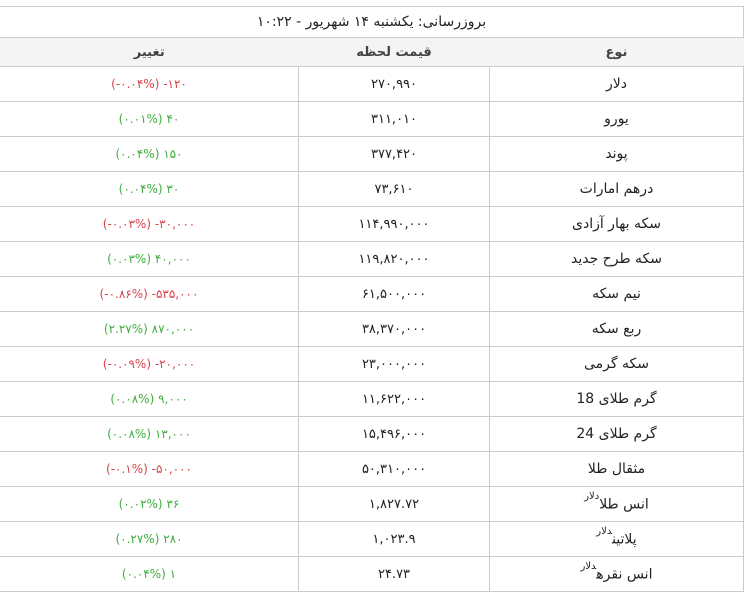  I want to click on item-change: (۰.۰۴%) ۳۰, so click(149, 189).